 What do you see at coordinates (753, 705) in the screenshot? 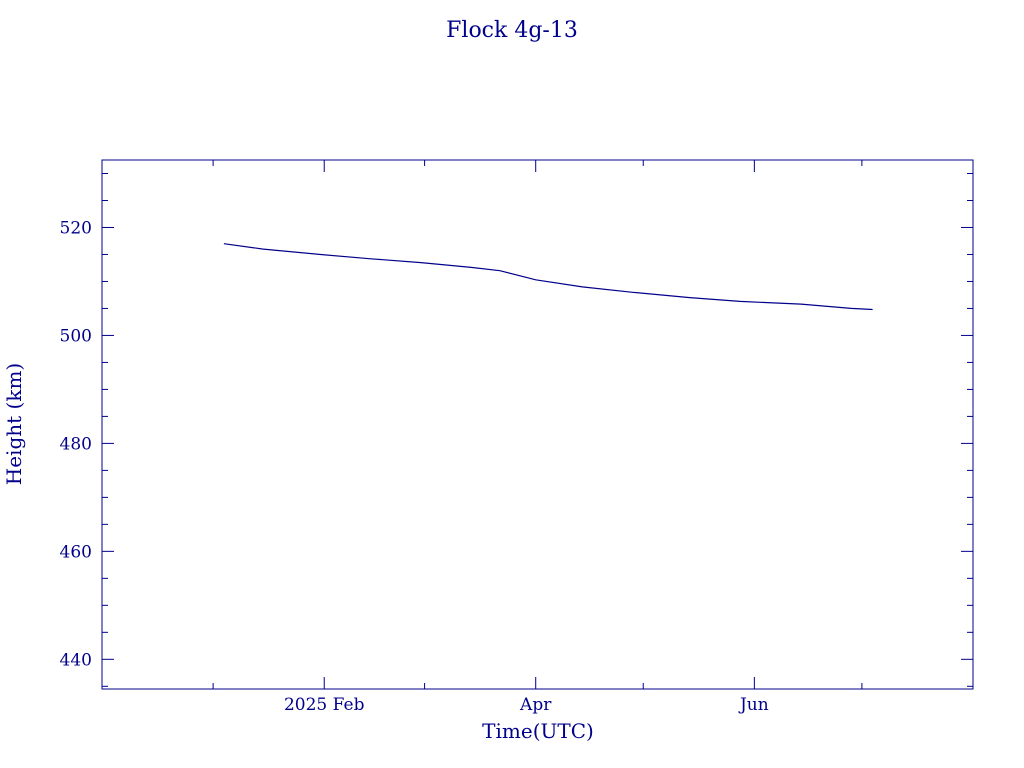
I see `x-tick-label: Jun` at bounding box center [753, 705].